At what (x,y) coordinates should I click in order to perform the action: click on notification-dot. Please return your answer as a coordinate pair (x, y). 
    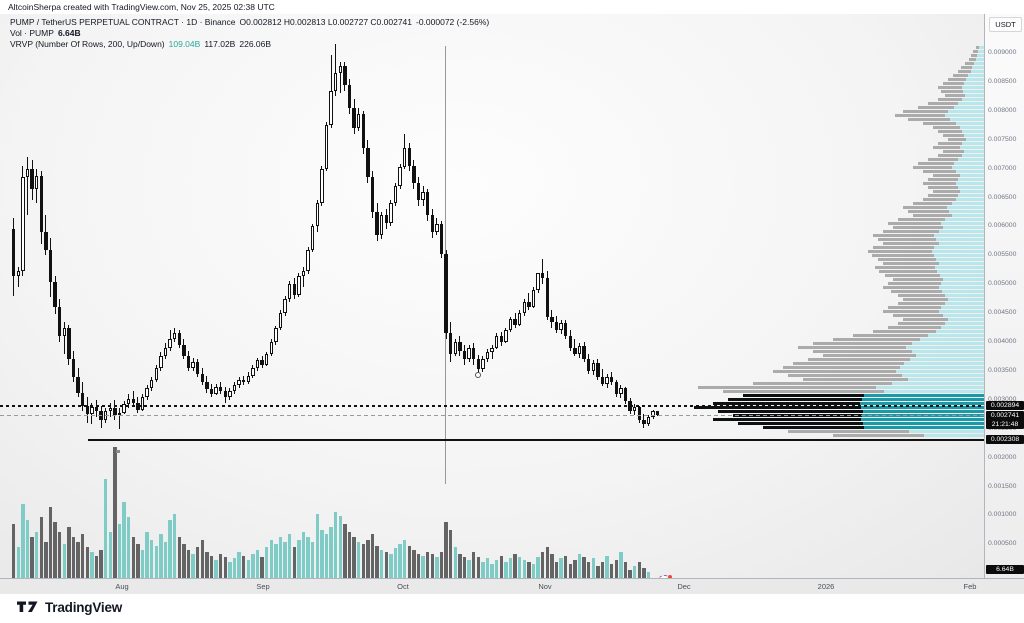
    Looking at the image, I should click on (670, 576).